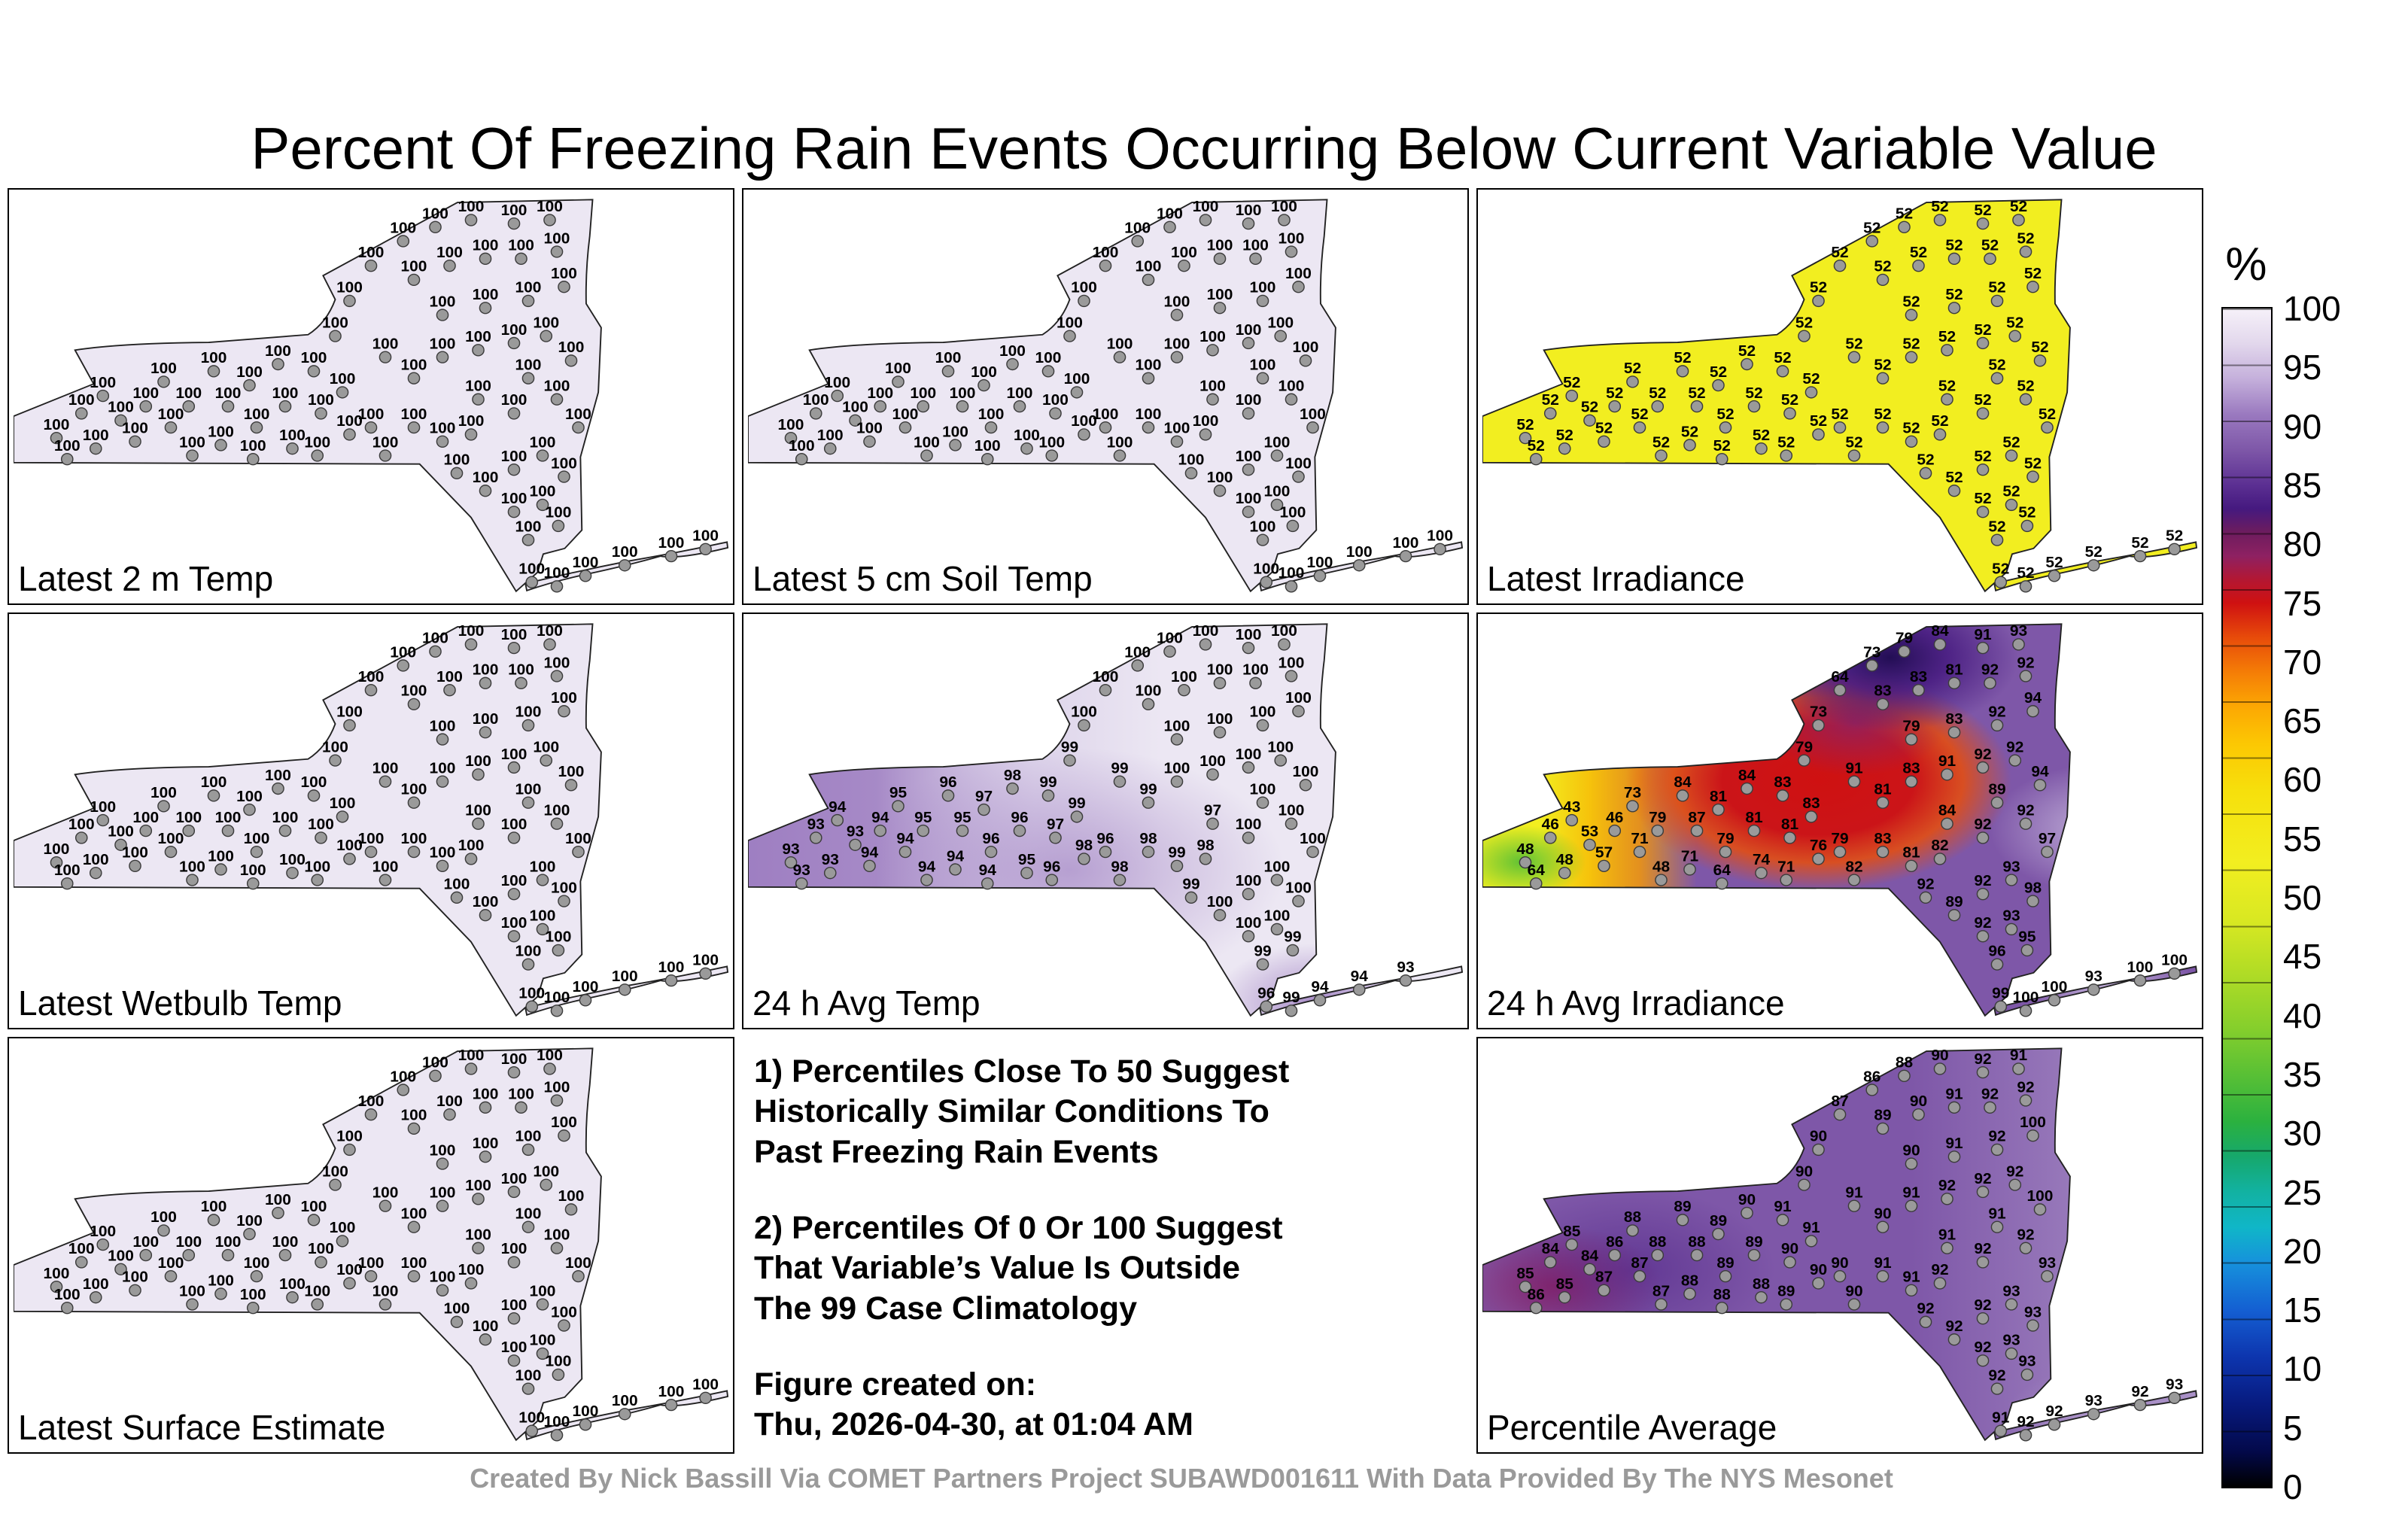 The image size is (2408, 1535). Describe the element at coordinates (1839, 838) in the screenshot. I see `station-value: 79` at that location.